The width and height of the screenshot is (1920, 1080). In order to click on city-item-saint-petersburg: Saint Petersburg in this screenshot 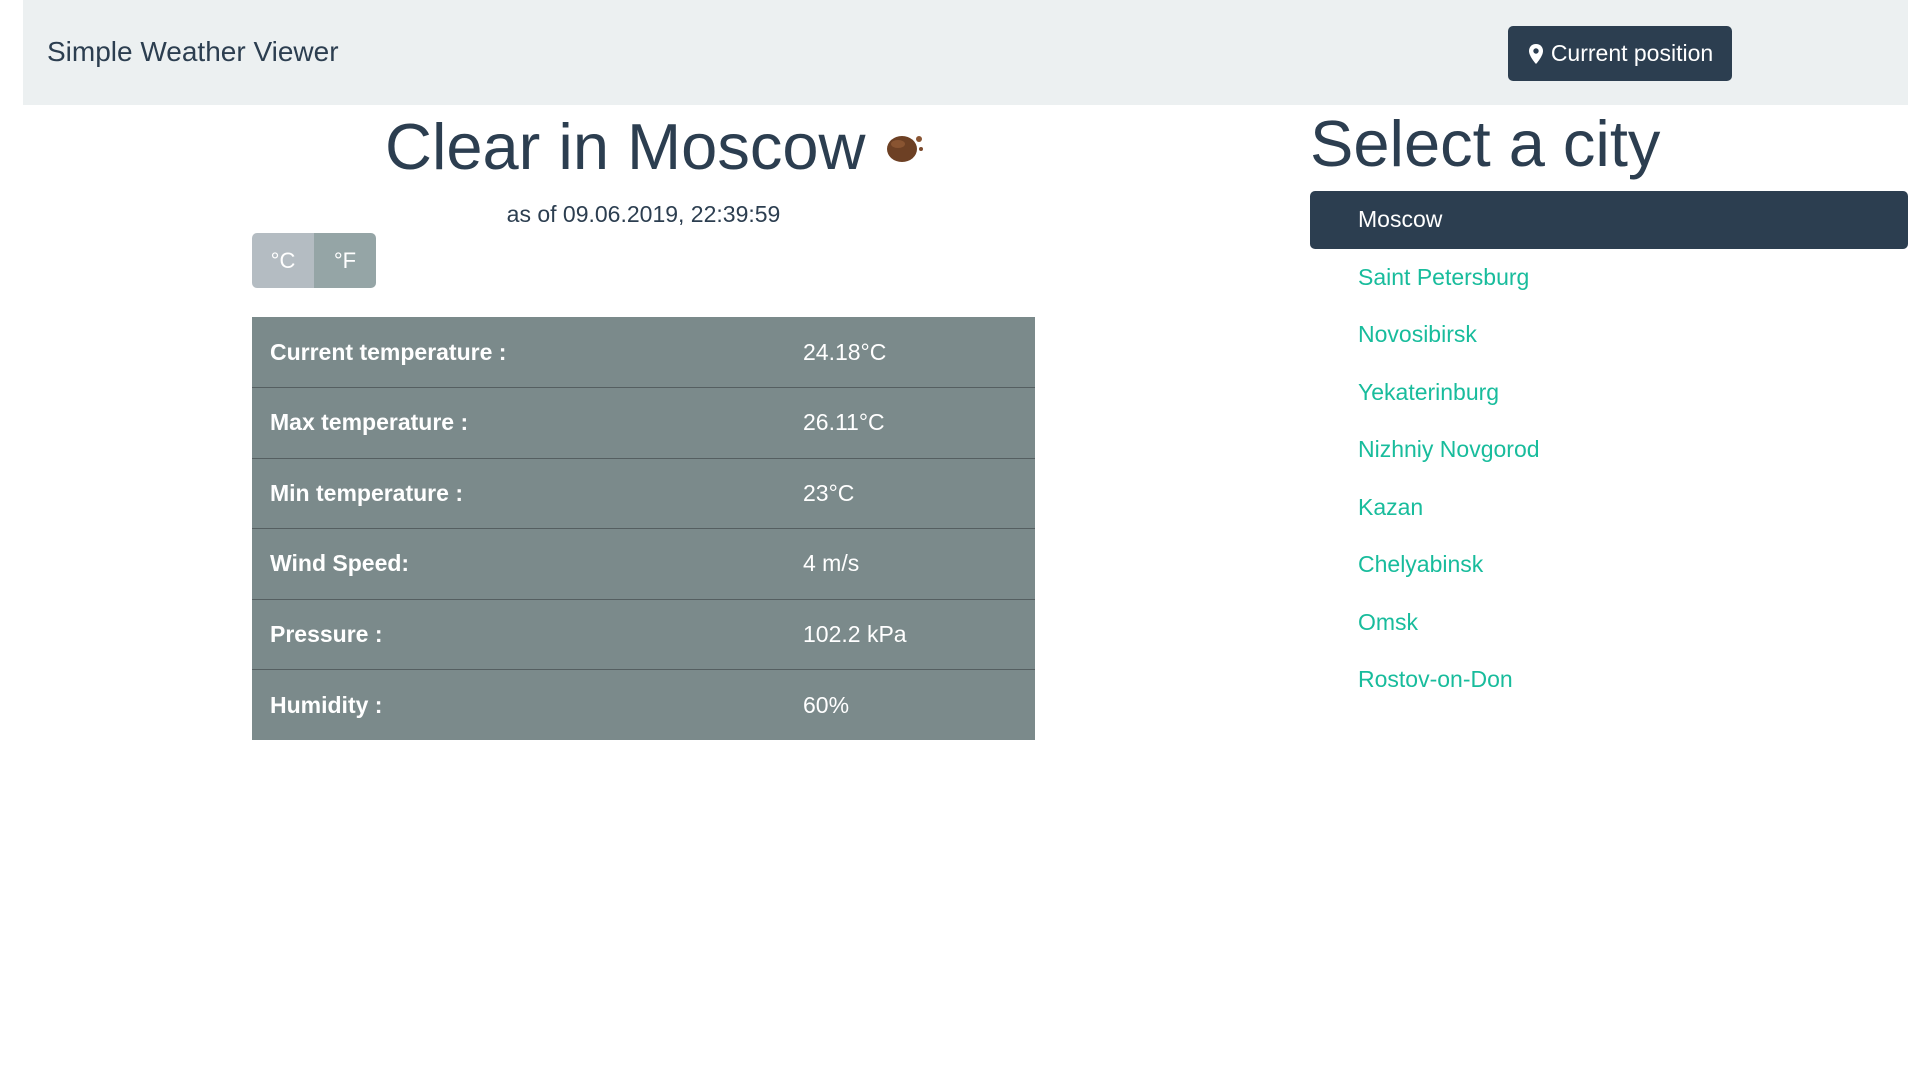, I will do `click(1444, 276)`.